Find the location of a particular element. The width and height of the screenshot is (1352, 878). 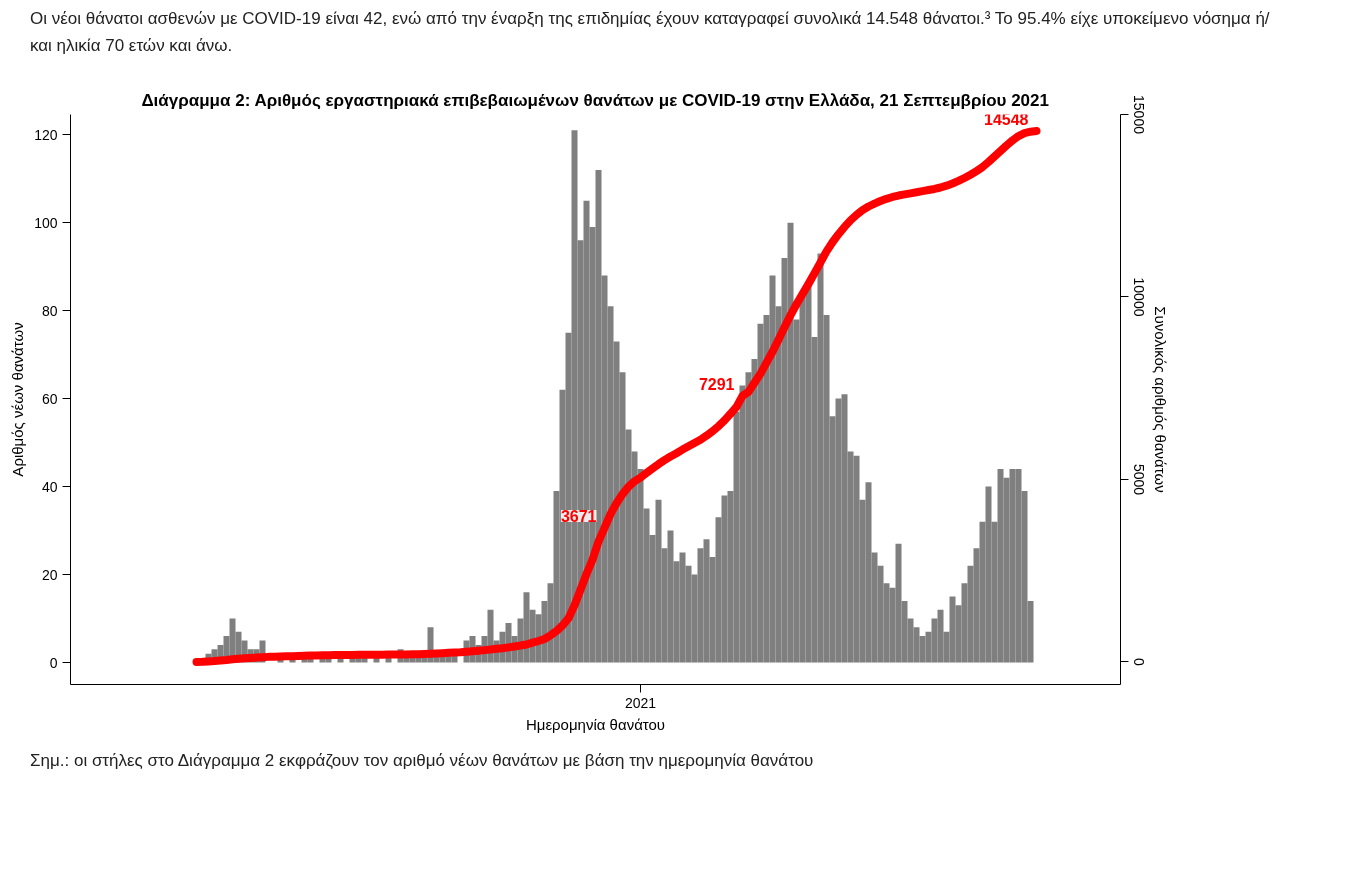

y-tick-label: 100 is located at coordinates (46, 223).